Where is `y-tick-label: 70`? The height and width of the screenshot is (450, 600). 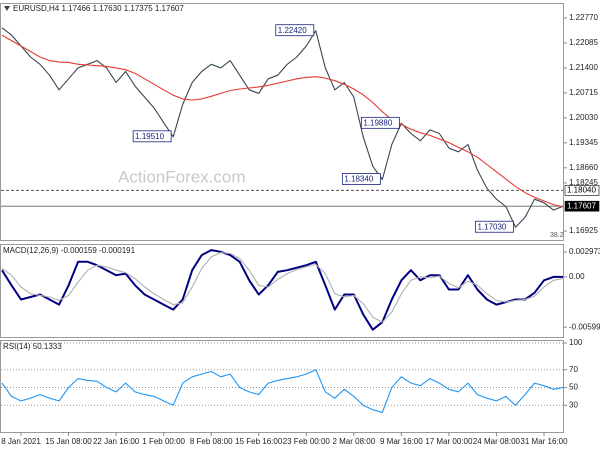
y-tick-label: 70 is located at coordinates (573, 369).